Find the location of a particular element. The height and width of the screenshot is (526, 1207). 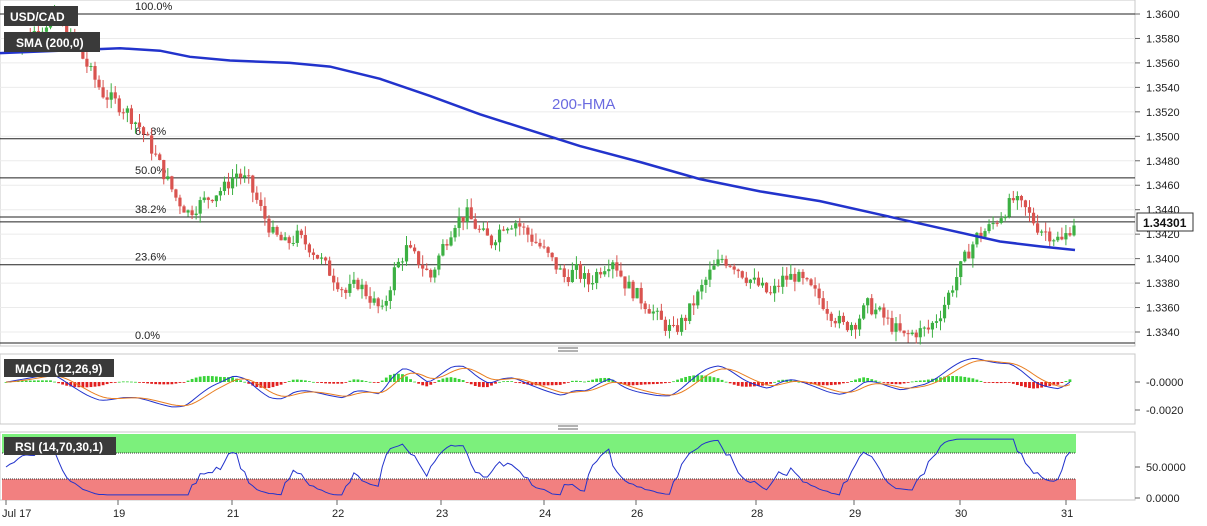

y-tick-label: 1.3400 is located at coordinates (1163, 260).